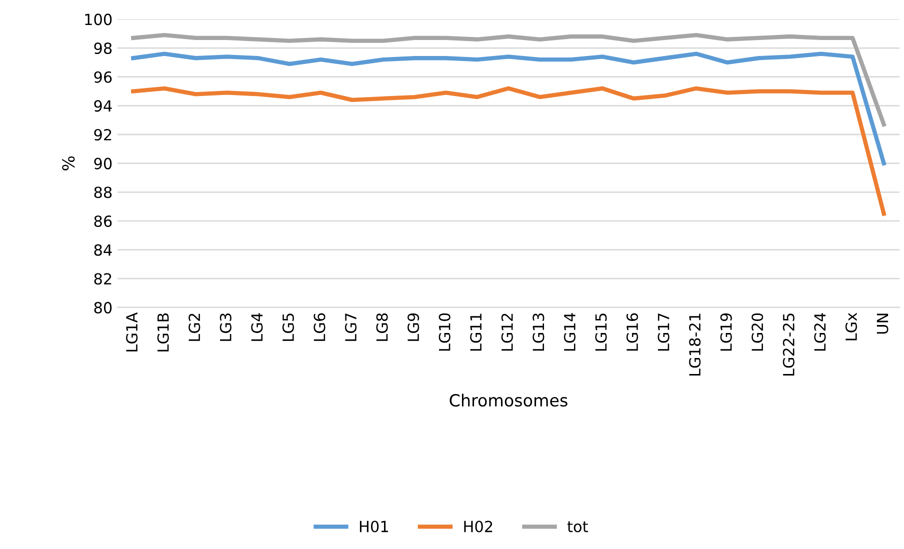  What do you see at coordinates (350, 327) in the screenshot?
I see `x-tick-label: LG7` at bounding box center [350, 327].